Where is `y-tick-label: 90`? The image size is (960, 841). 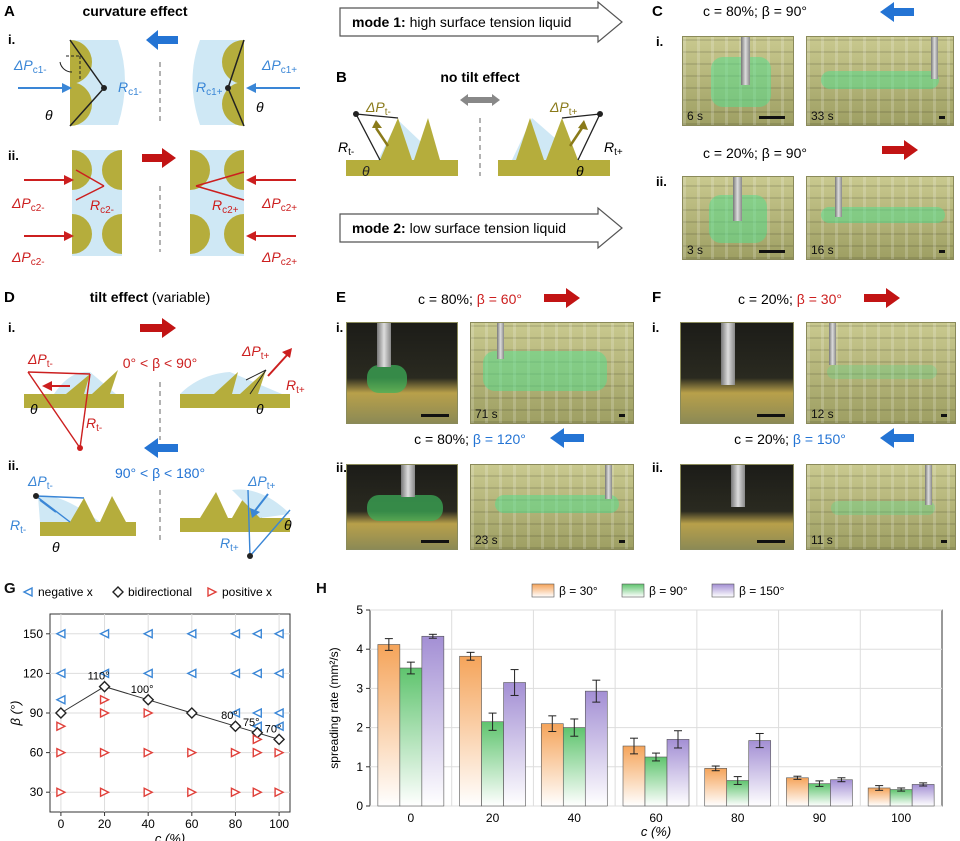
y-tick-label: 90 is located at coordinates (37, 713).